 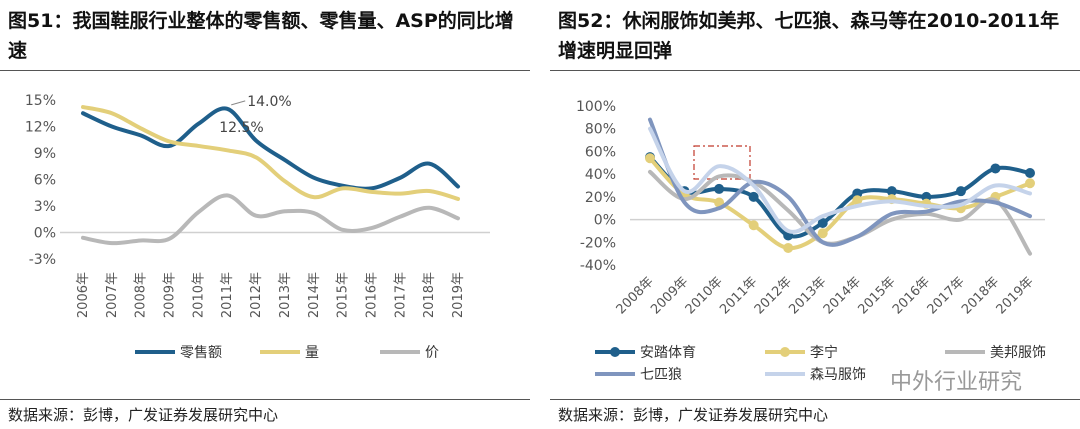 What do you see at coordinates (596, 107) in the screenshot?
I see `y-tick-label: 100%` at bounding box center [596, 107].